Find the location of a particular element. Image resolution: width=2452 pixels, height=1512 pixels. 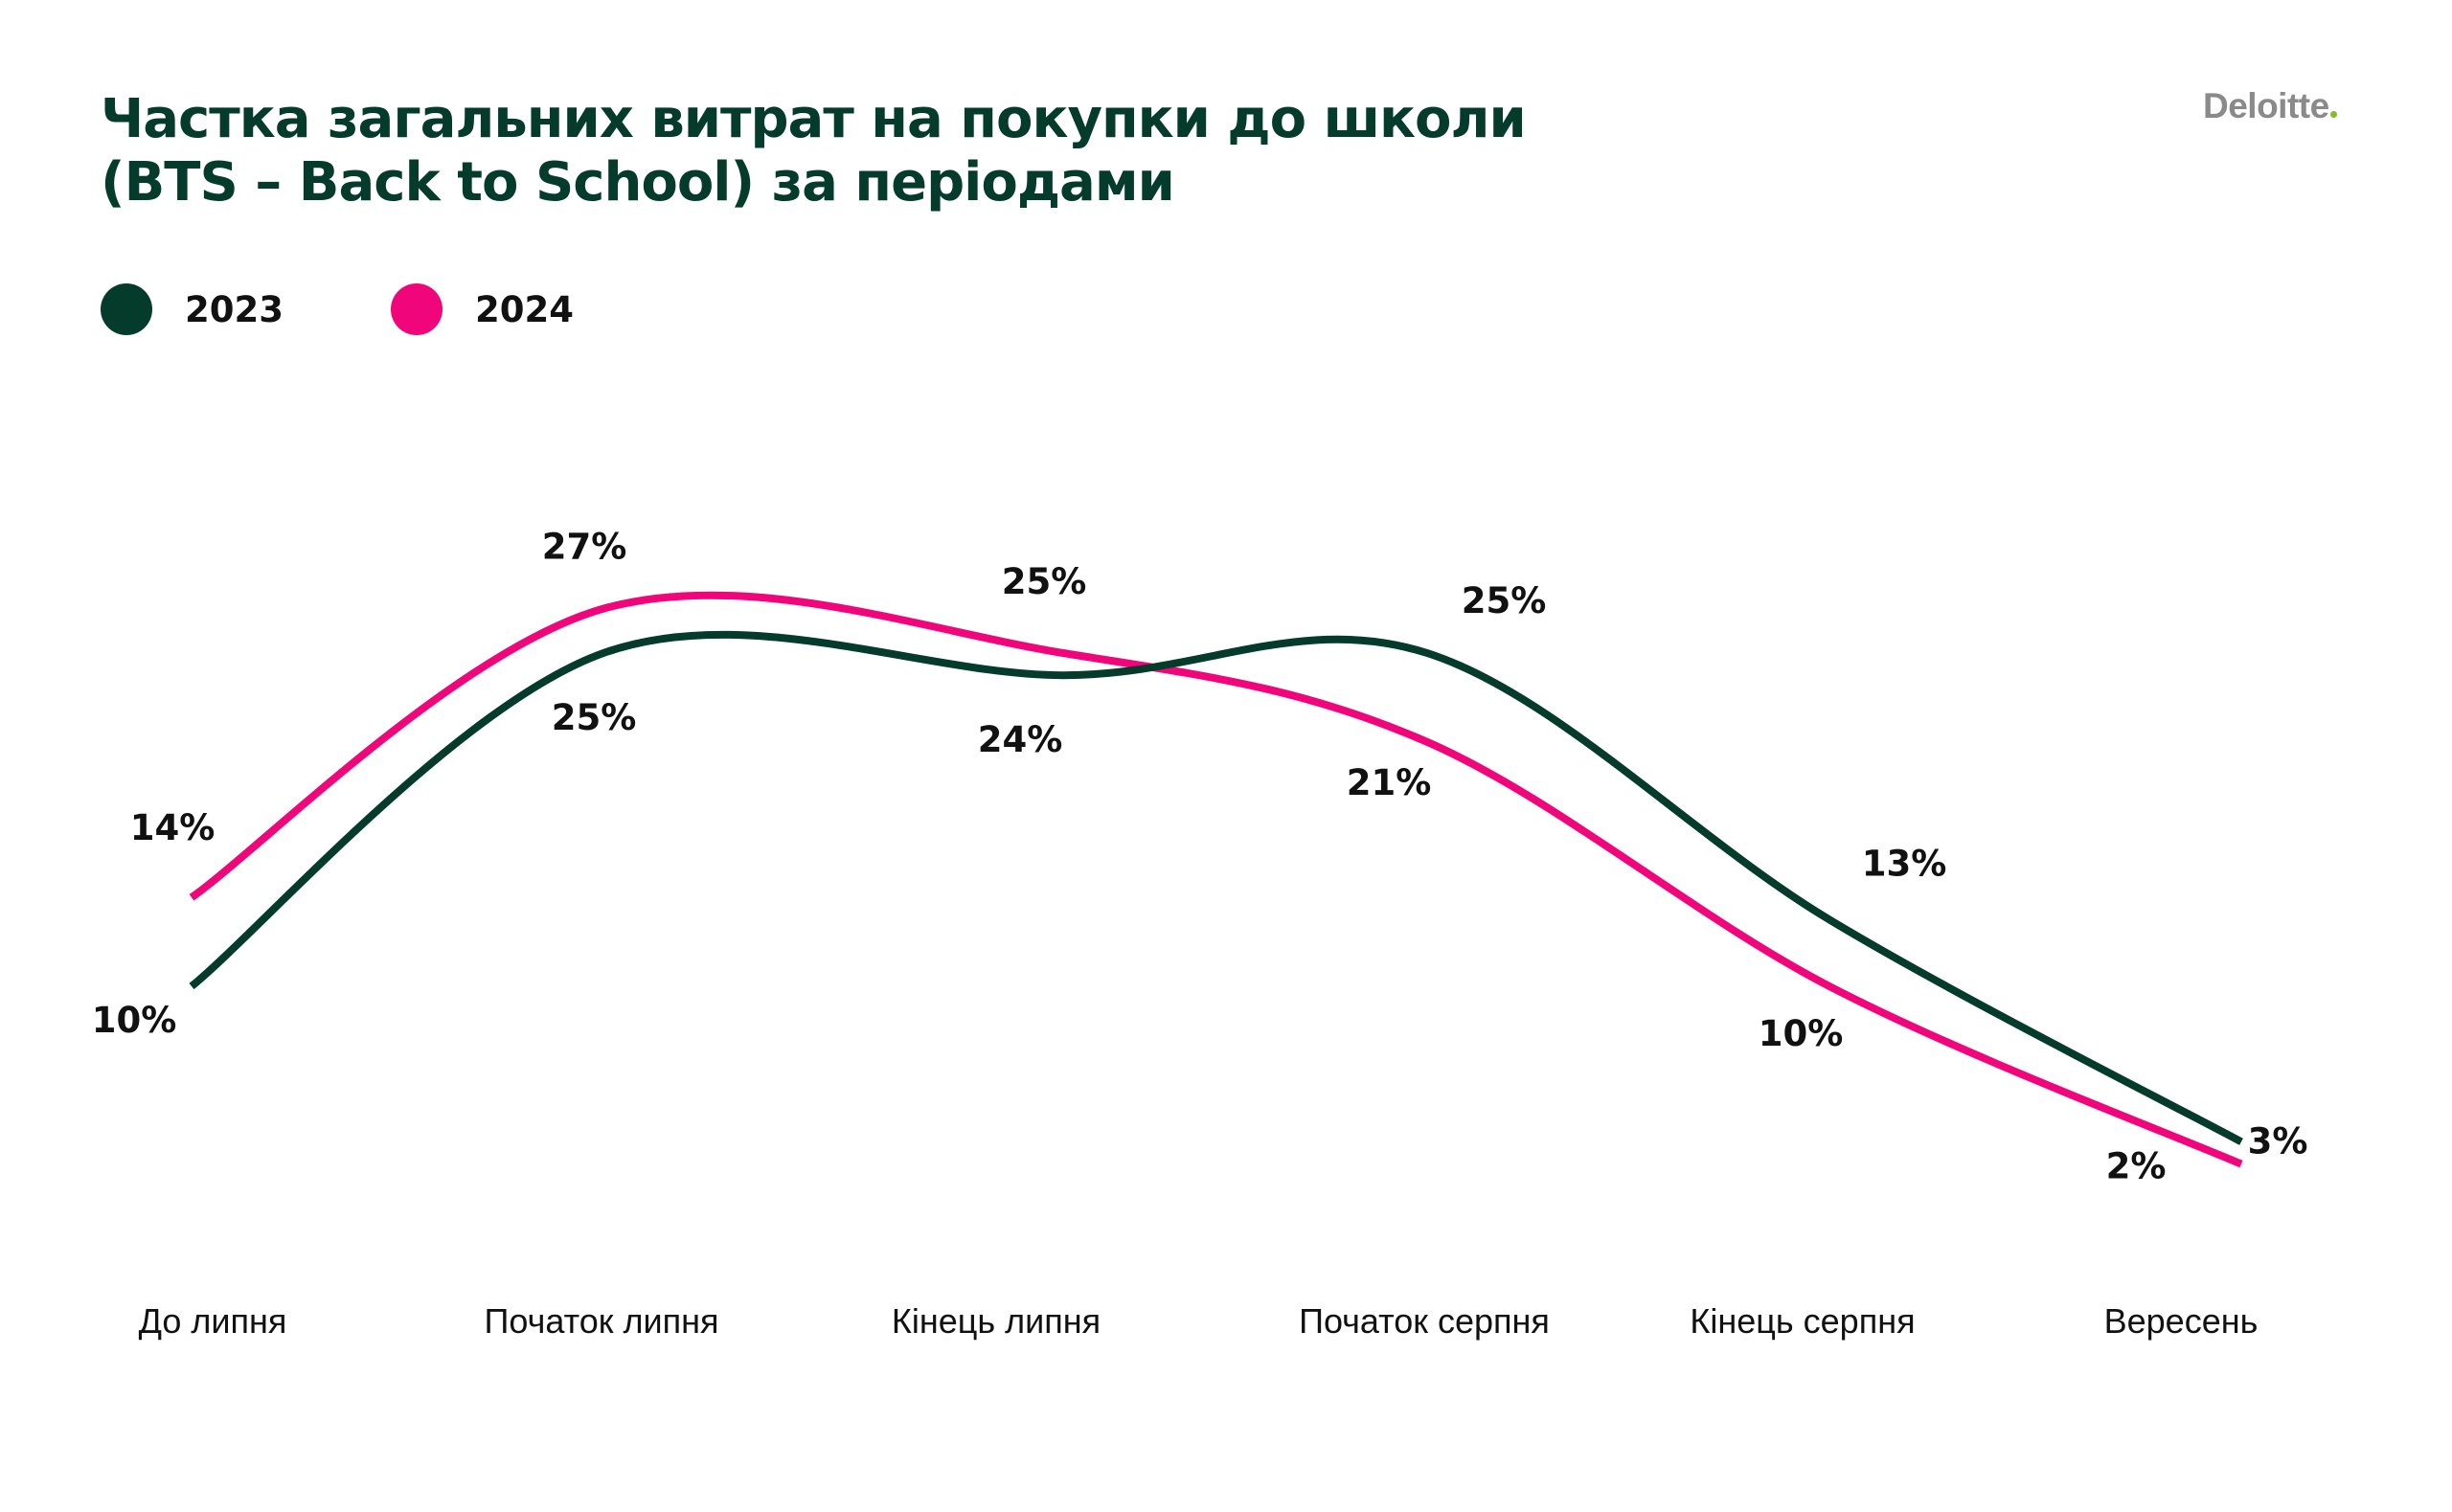

category-label-3: Початок серпня is located at coordinates (1424, 1321).